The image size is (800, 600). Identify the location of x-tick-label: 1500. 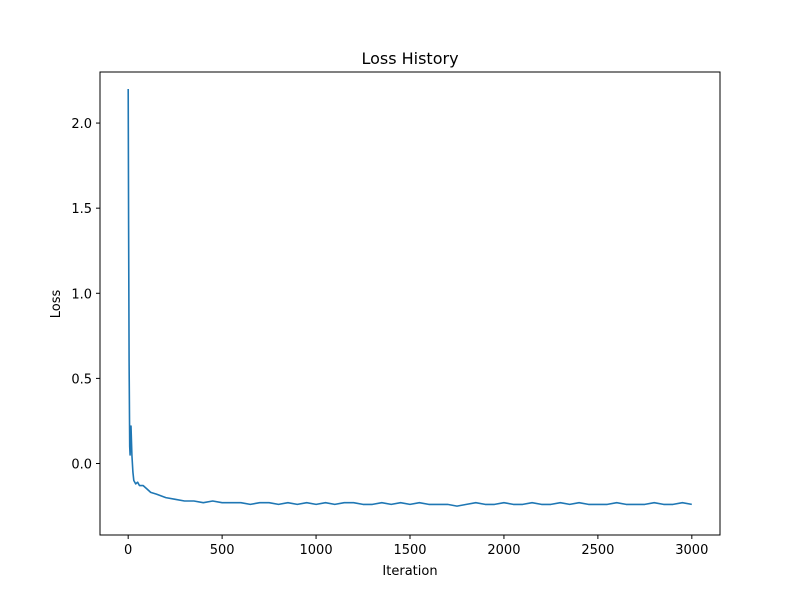
(409, 550).